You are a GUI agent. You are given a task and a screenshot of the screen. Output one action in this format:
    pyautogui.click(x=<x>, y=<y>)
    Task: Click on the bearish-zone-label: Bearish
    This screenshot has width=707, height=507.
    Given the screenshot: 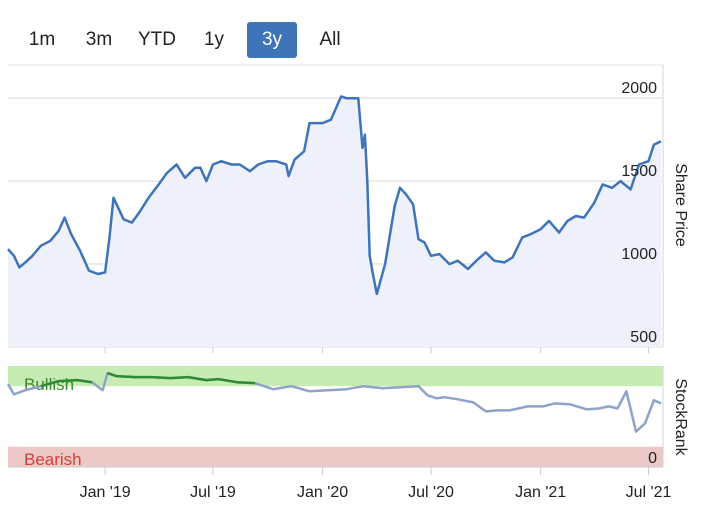 What is the action you would take?
    pyautogui.click(x=53, y=459)
    